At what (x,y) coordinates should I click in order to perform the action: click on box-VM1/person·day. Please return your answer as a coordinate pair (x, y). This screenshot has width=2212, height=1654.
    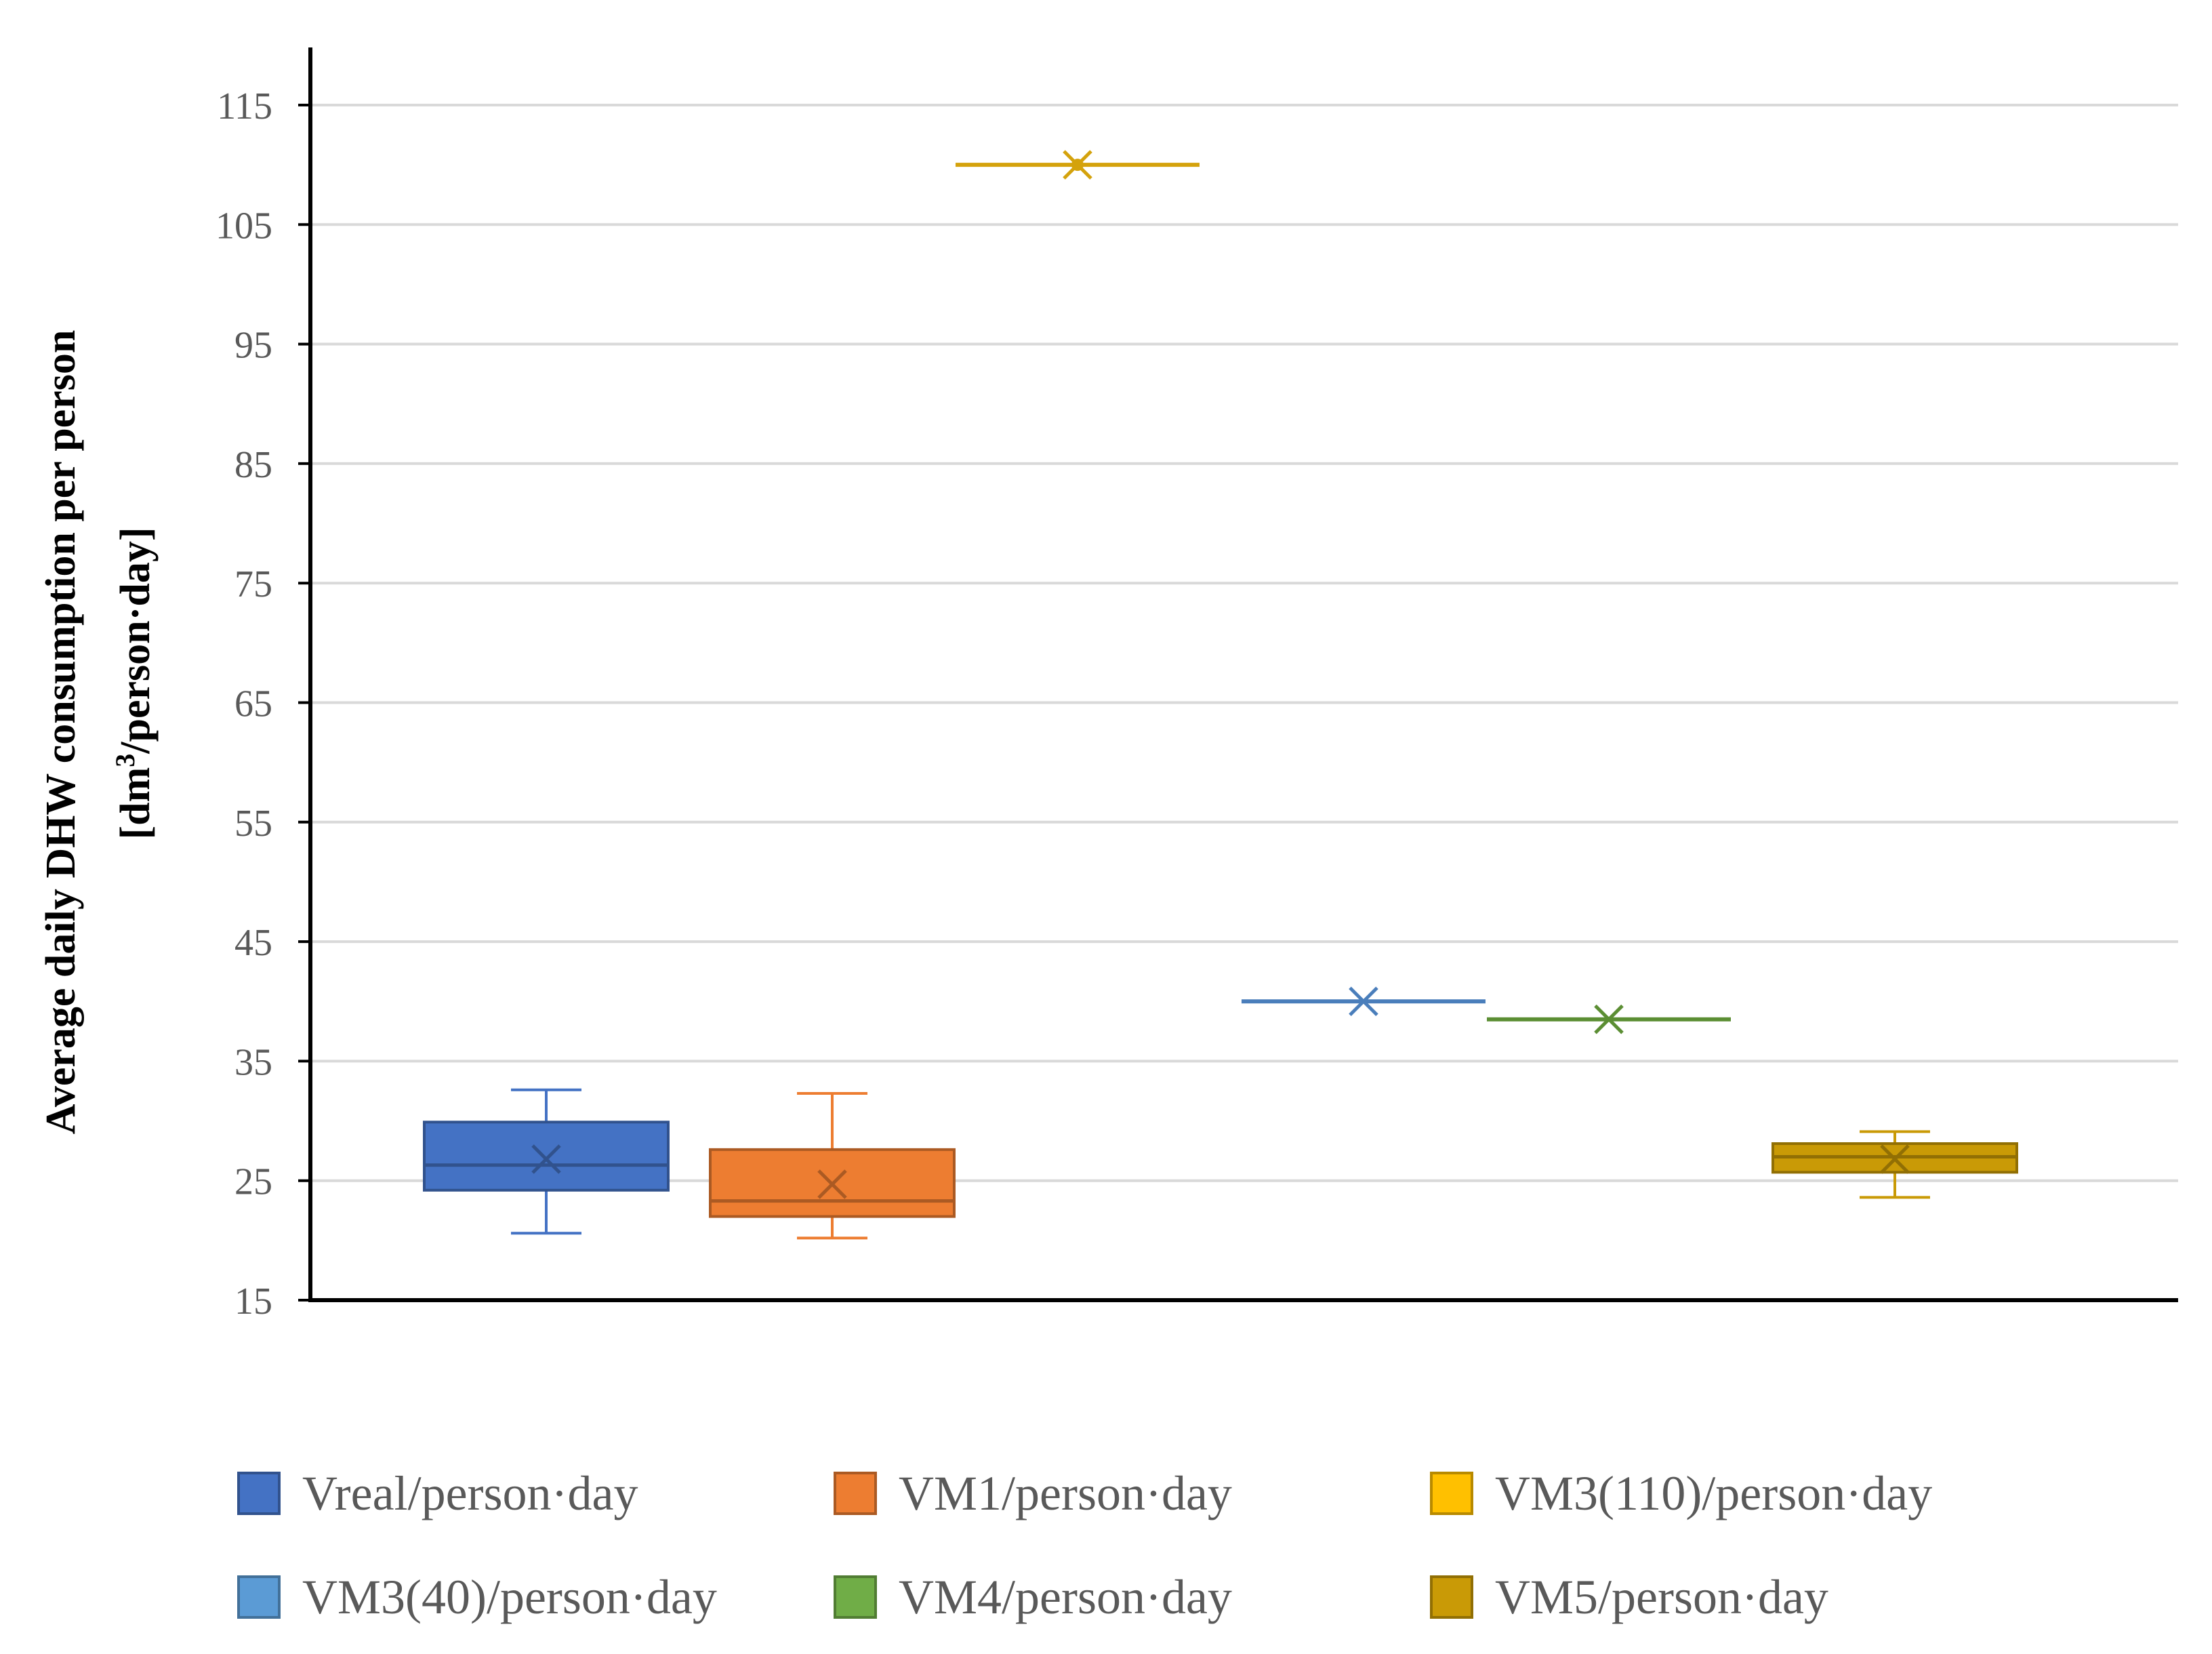
    Looking at the image, I should click on (832, 1166).